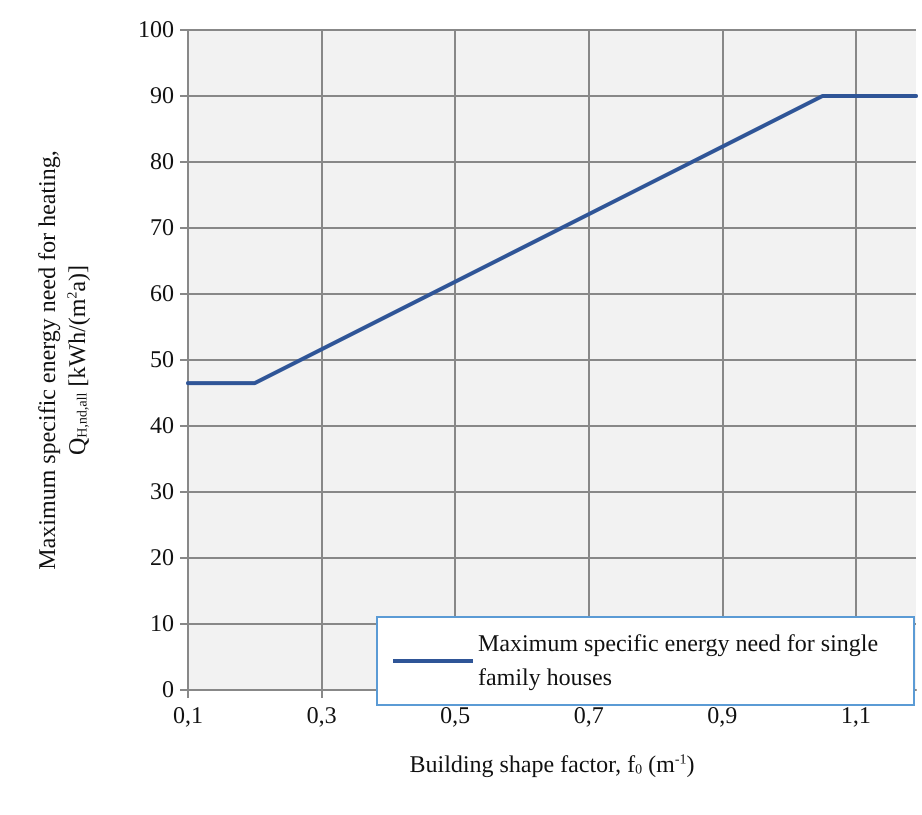 The width and height of the screenshot is (922, 815). What do you see at coordinates (589, 716) in the screenshot?
I see `x-tick-label: 0,7` at bounding box center [589, 716].